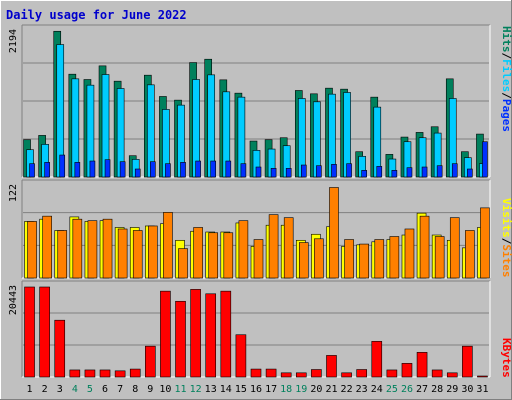 The width and height of the screenshot is (512, 400). I want to click on day-label-16: 16, so click(256, 389).